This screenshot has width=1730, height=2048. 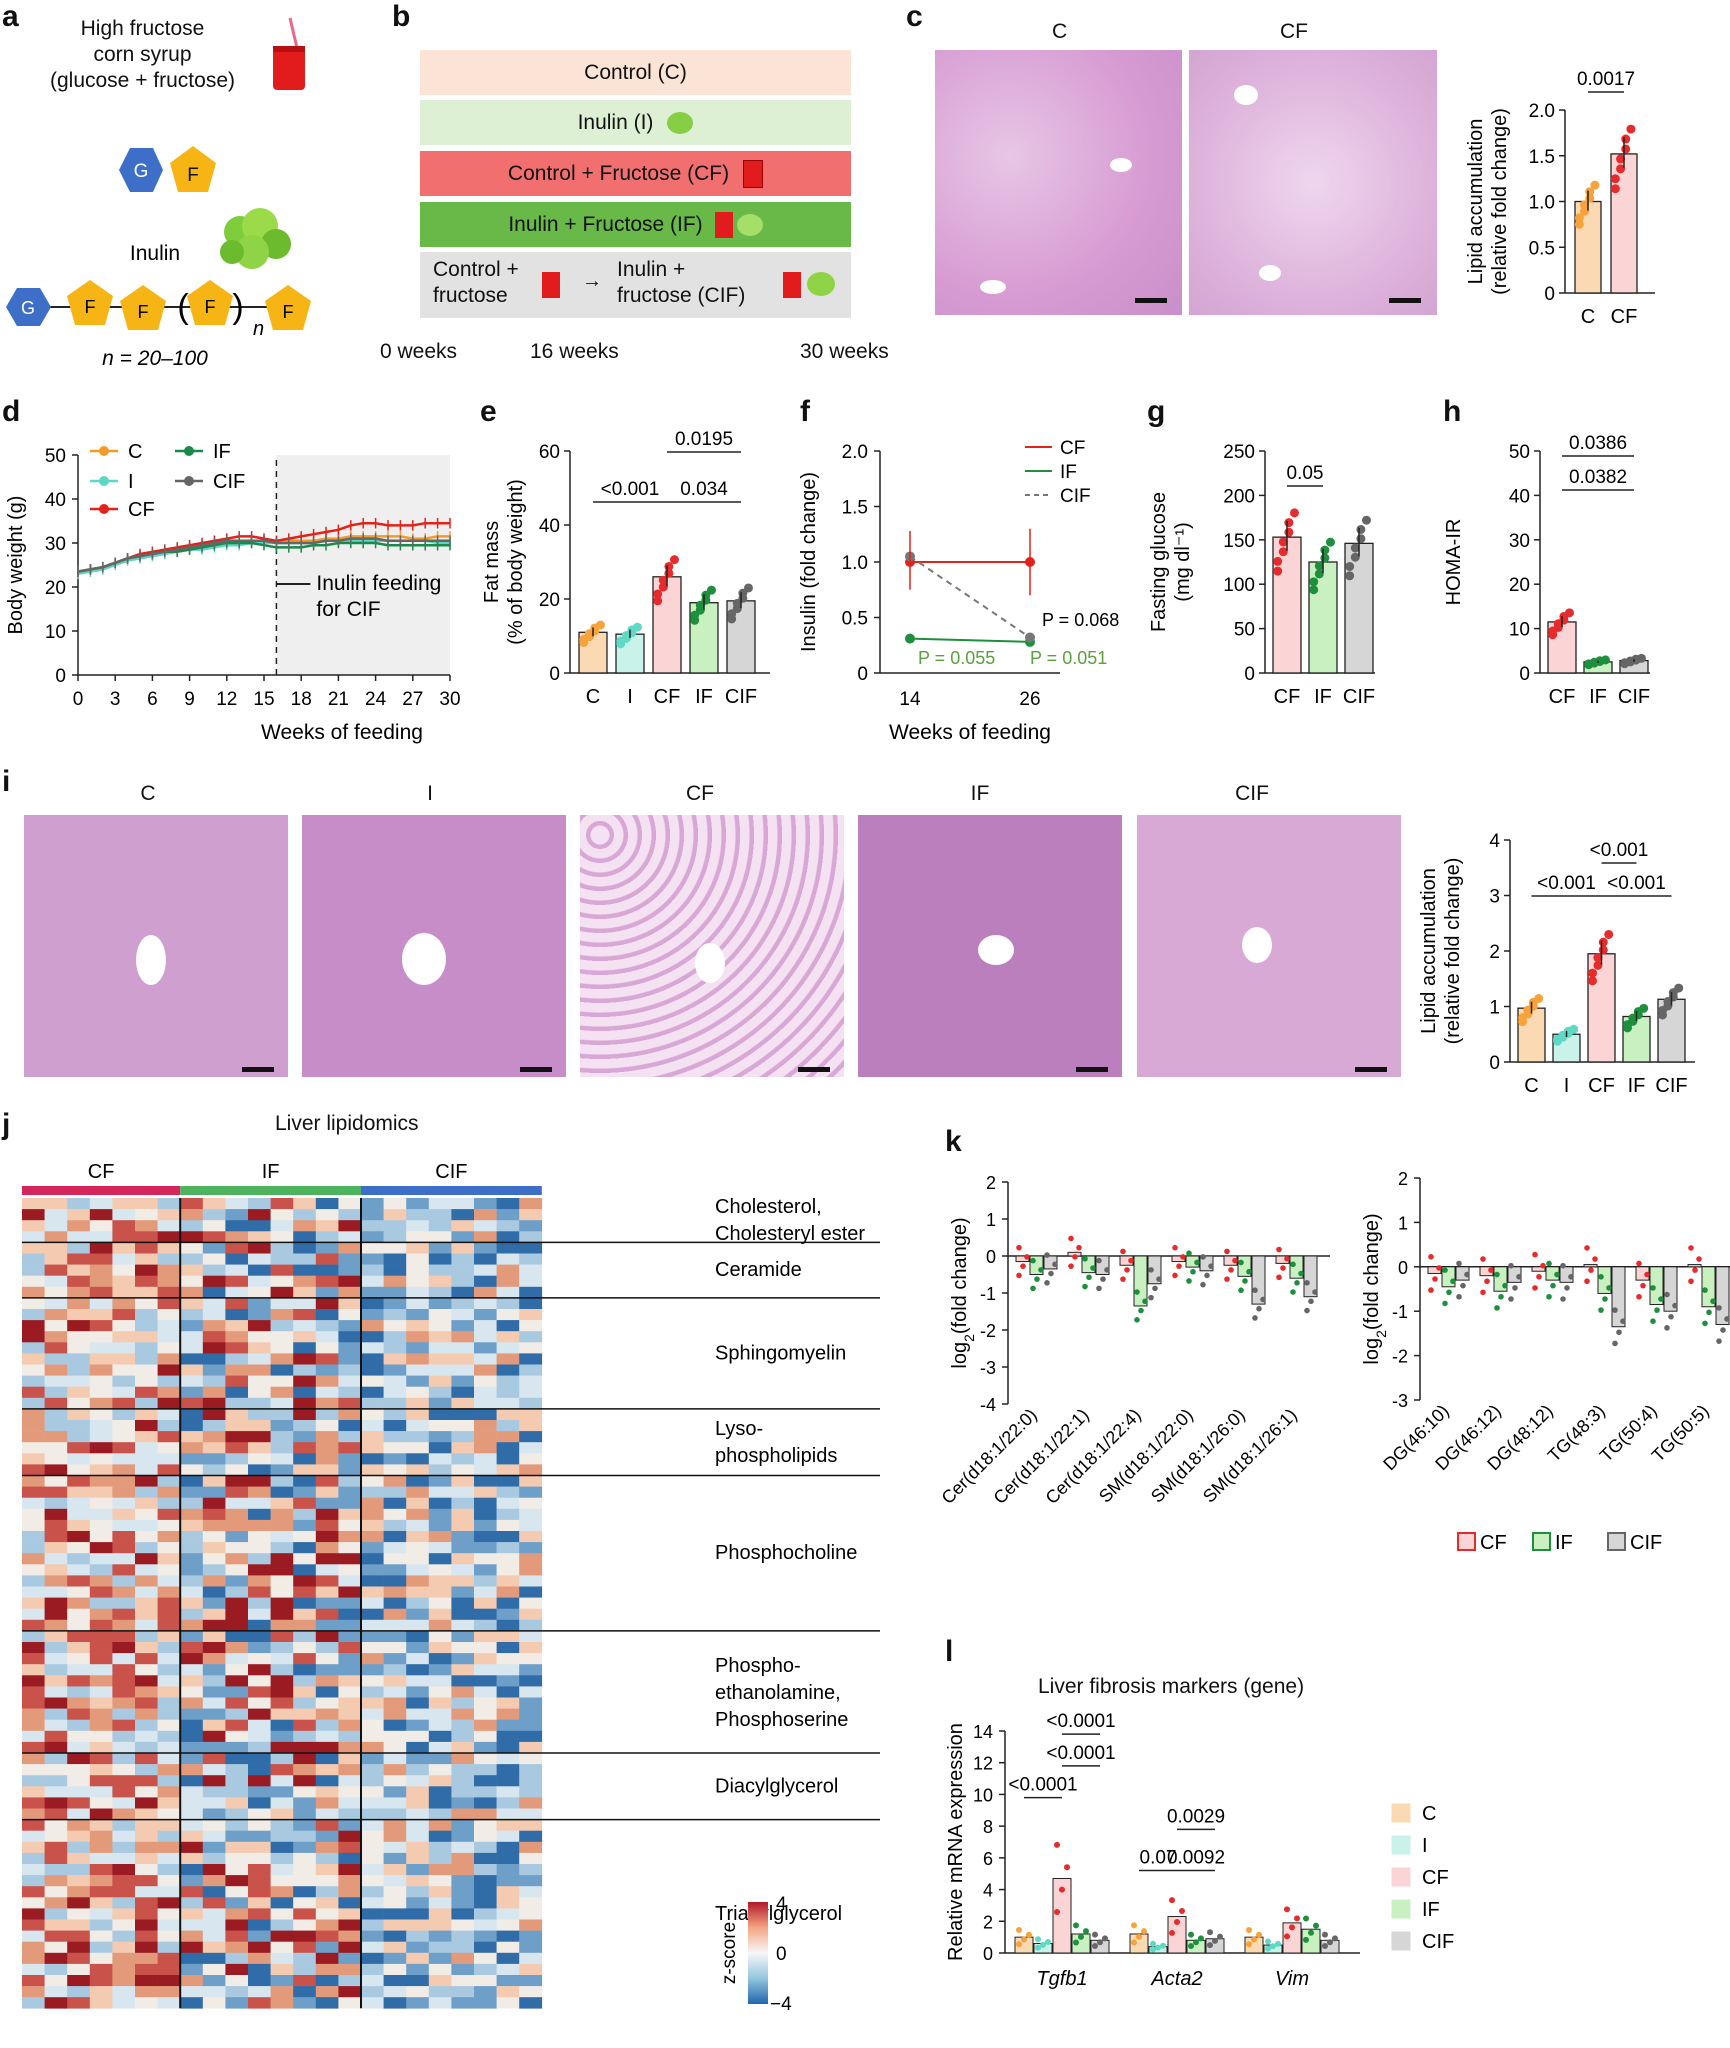 I want to click on scale-bar, so click(x=1405, y=300).